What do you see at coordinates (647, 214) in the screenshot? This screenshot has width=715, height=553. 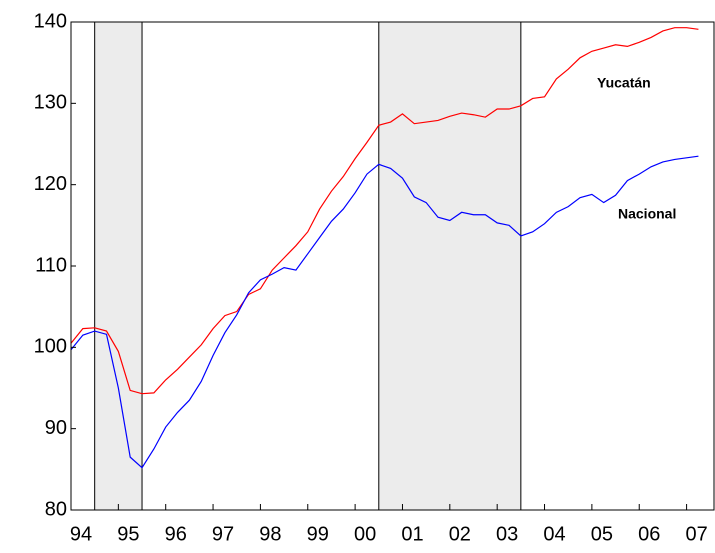 I see `series-label: Nacional` at bounding box center [647, 214].